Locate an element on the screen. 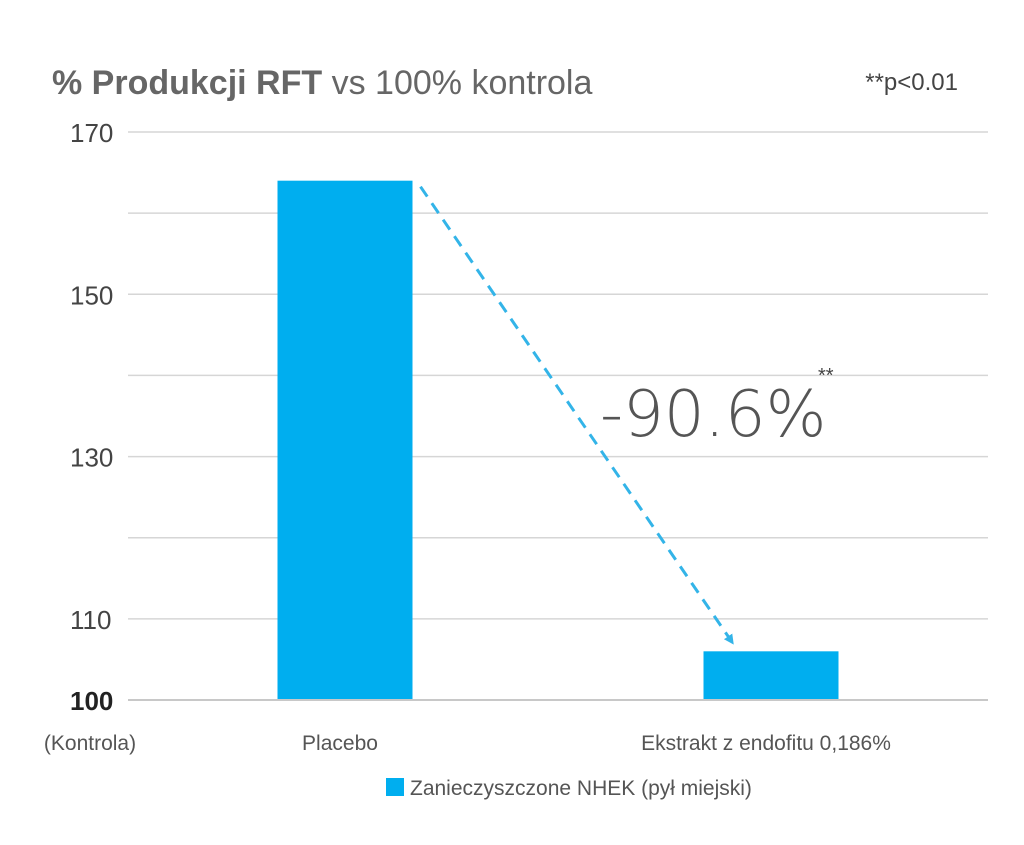 This screenshot has height=845, width=1024. legend-swatch is located at coordinates (395, 787).